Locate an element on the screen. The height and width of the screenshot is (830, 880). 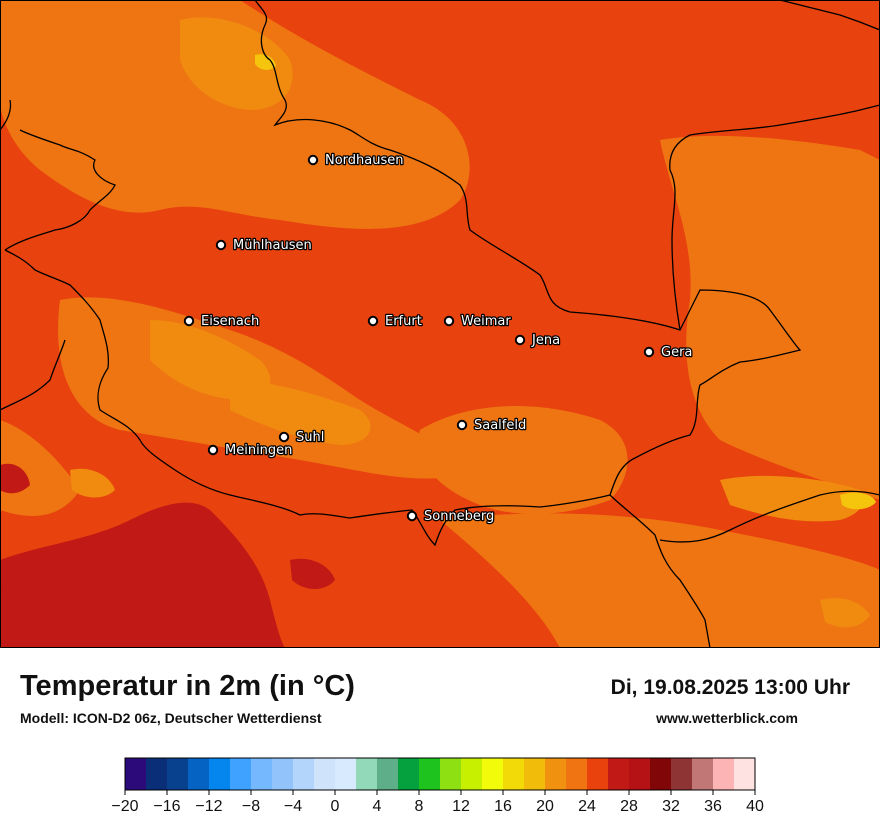
city-saalfeld: Saalfeld is located at coordinates (492, 425).